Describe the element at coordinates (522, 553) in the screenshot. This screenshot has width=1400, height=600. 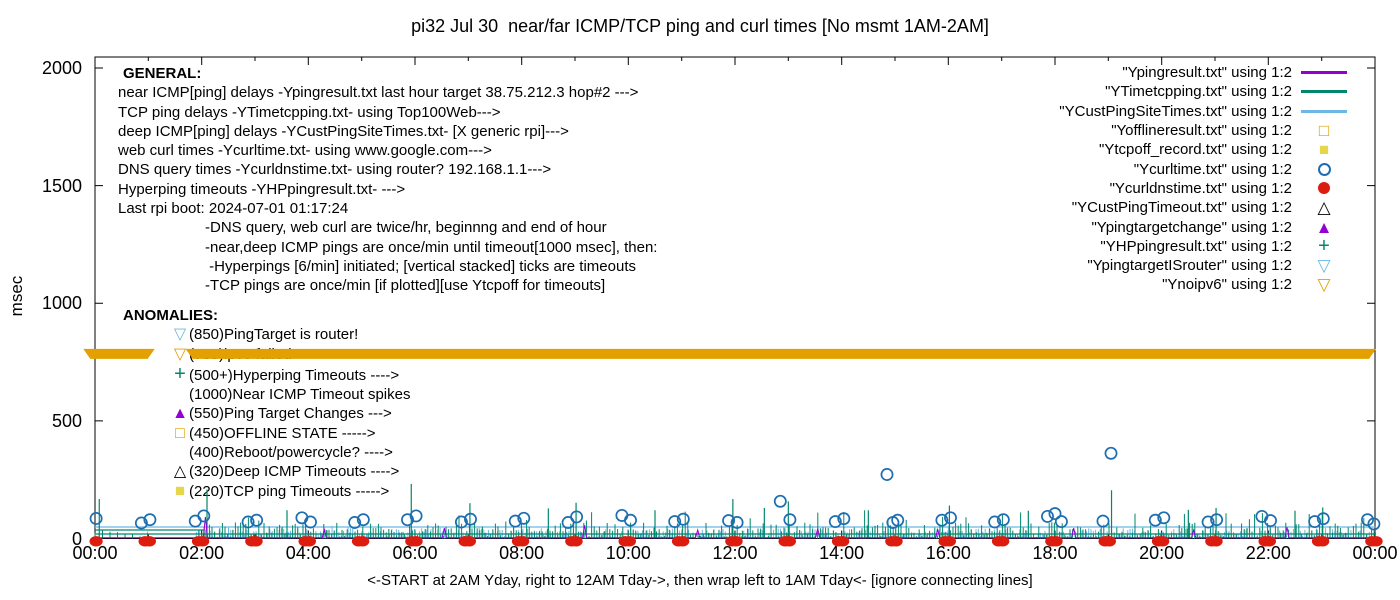
I see `x-tick-label: 08:00` at that location.